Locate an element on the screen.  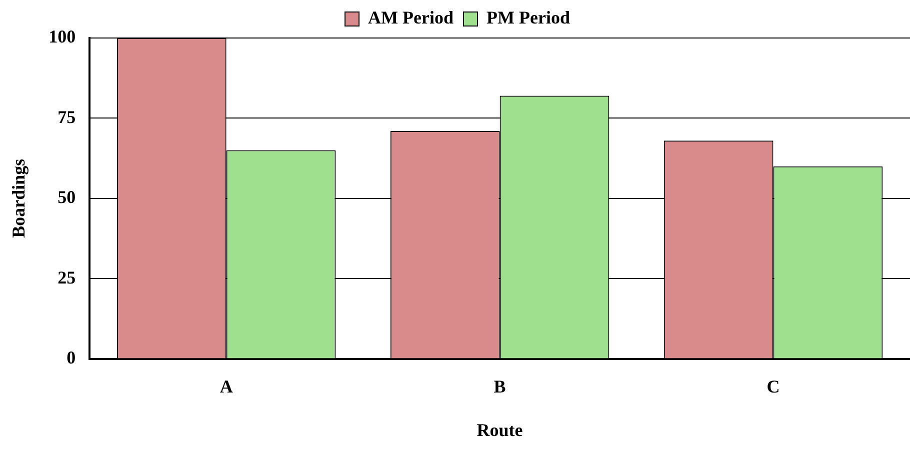
x-tick-label: C is located at coordinates (773, 386).